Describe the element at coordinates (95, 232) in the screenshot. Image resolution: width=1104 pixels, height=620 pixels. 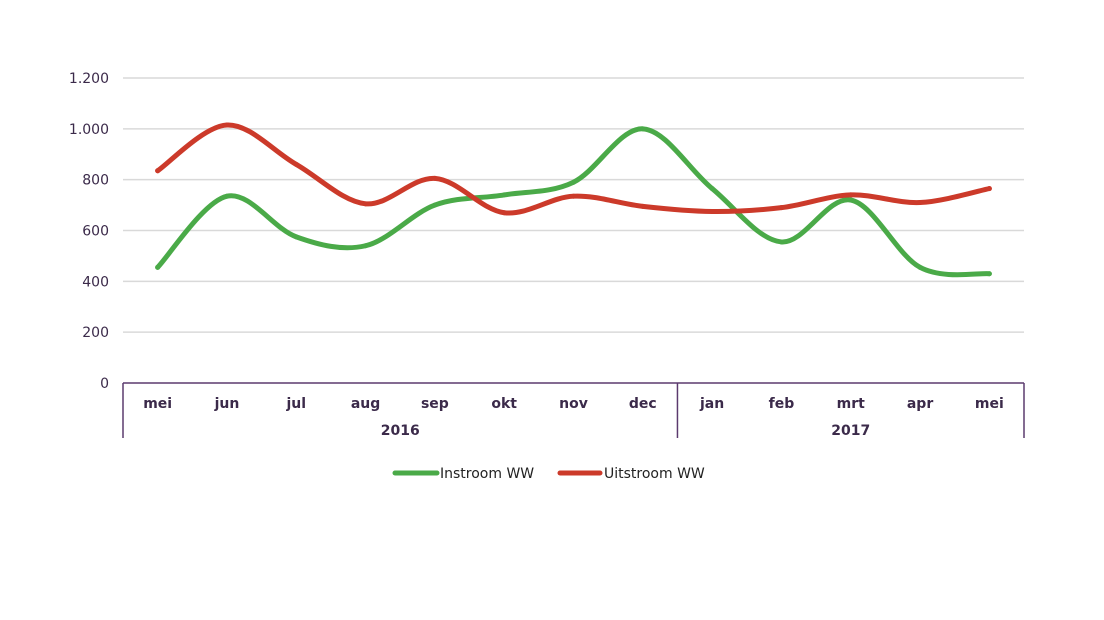
I see `y-tick-label: 600` at that location.